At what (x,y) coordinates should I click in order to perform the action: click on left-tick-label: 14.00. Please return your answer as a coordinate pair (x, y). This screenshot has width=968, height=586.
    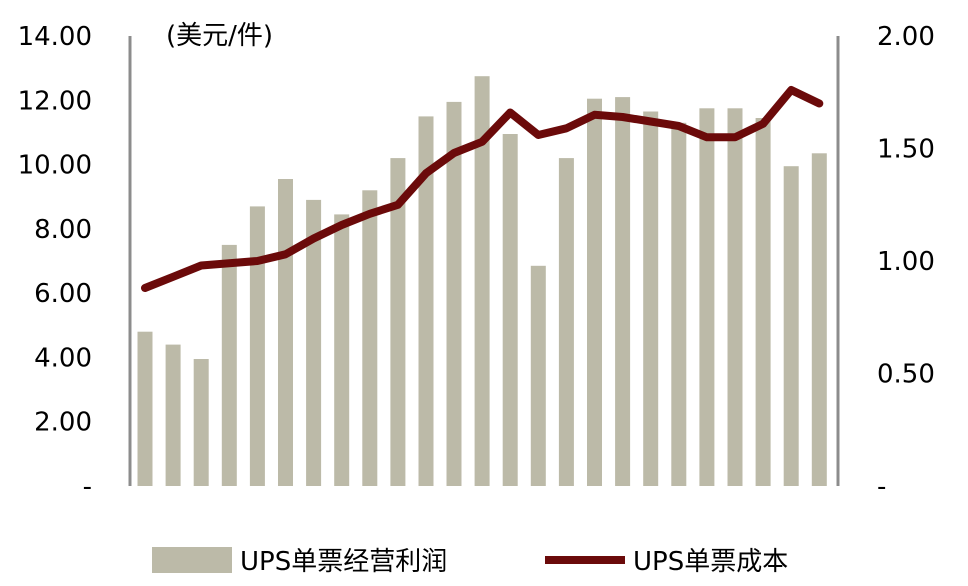
    Looking at the image, I should click on (55, 37).